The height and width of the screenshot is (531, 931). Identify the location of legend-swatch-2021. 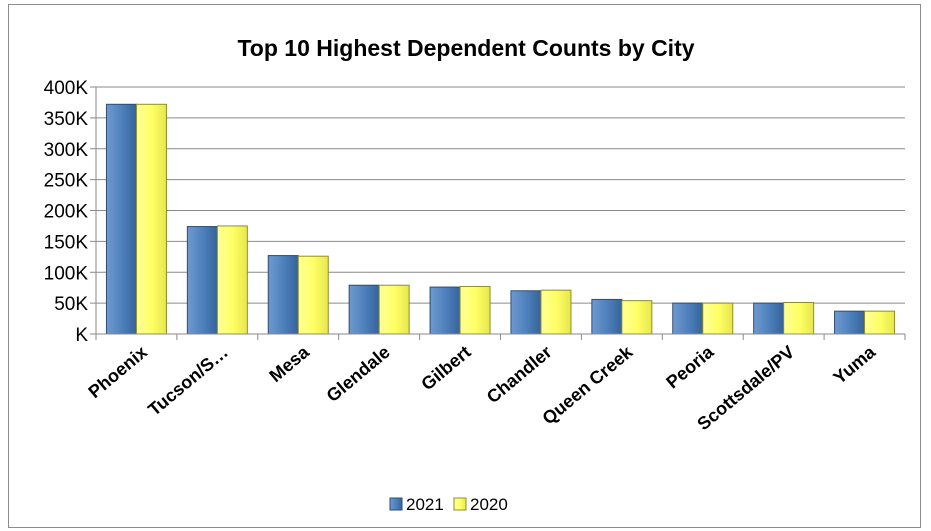
(396, 504).